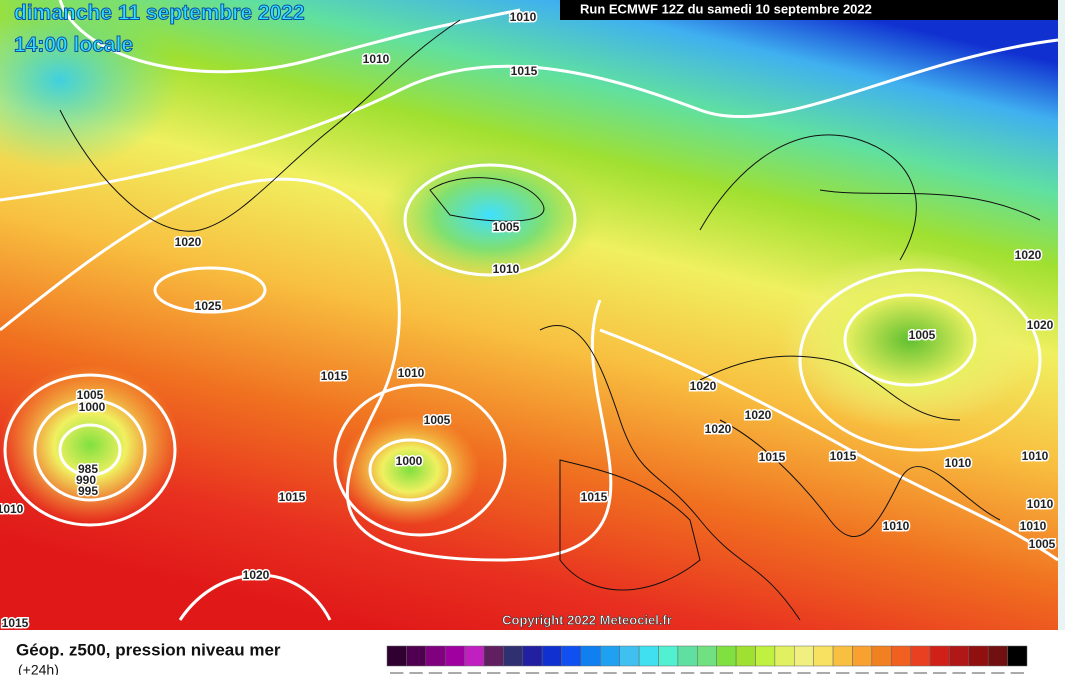 Image resolution: width=1065 pixels, height=675 pixels. What do you see at coordinates (148, 649) in the screenshot?
I see `legend-title: Géop. z500, pression niveau mer` at bounding box center [148, 649].